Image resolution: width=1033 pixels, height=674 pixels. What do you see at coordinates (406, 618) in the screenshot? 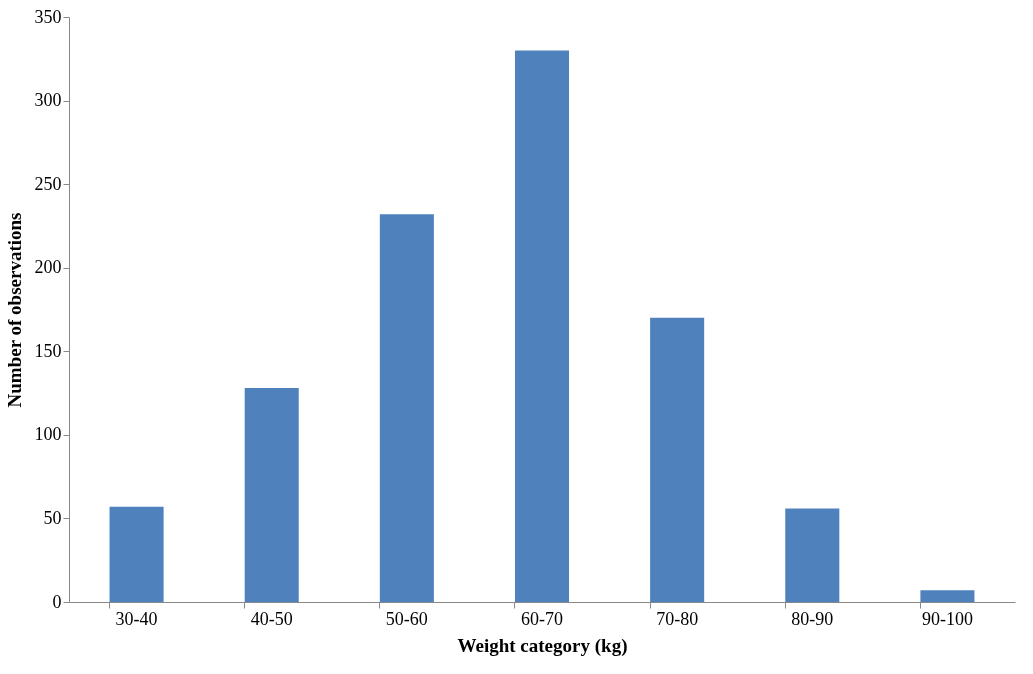
I see `x-tick-label: 50-60` at bounding box center [406, 618].